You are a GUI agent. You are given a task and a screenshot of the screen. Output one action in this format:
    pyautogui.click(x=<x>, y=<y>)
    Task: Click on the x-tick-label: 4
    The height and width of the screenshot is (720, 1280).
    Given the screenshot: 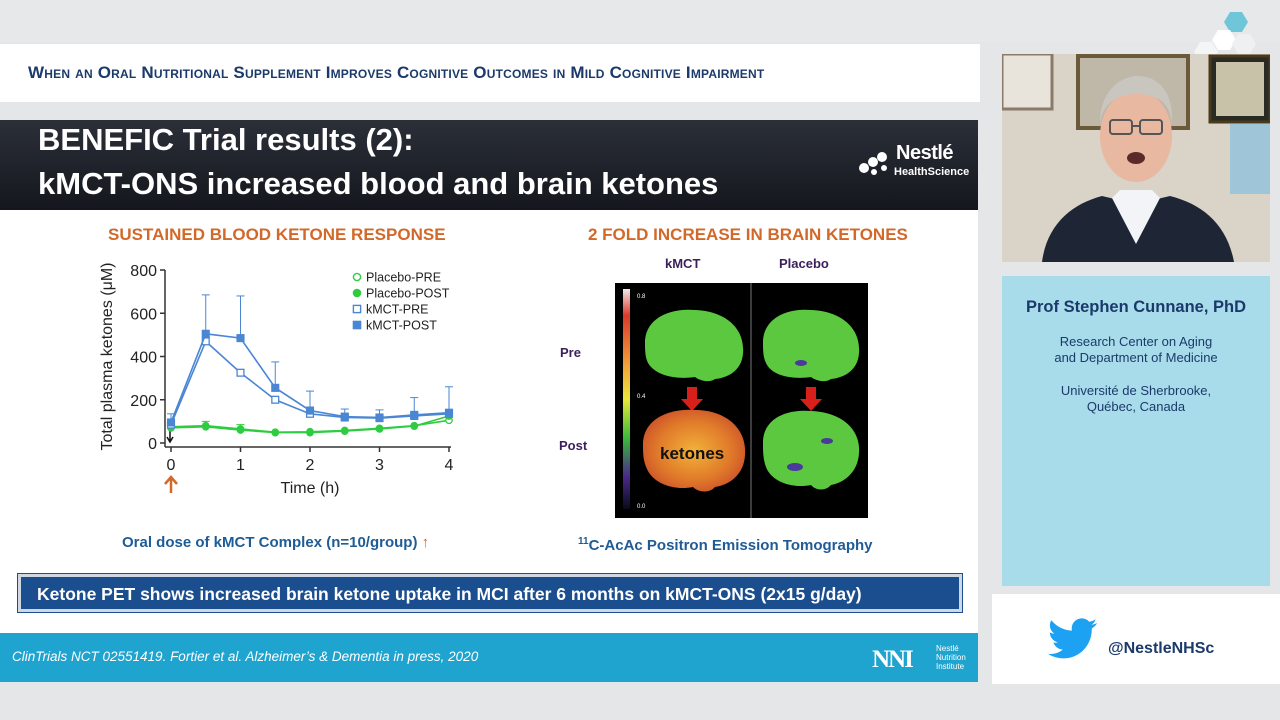 What is the action you would take?
    pyautogui.click(x=449, y=465)
    